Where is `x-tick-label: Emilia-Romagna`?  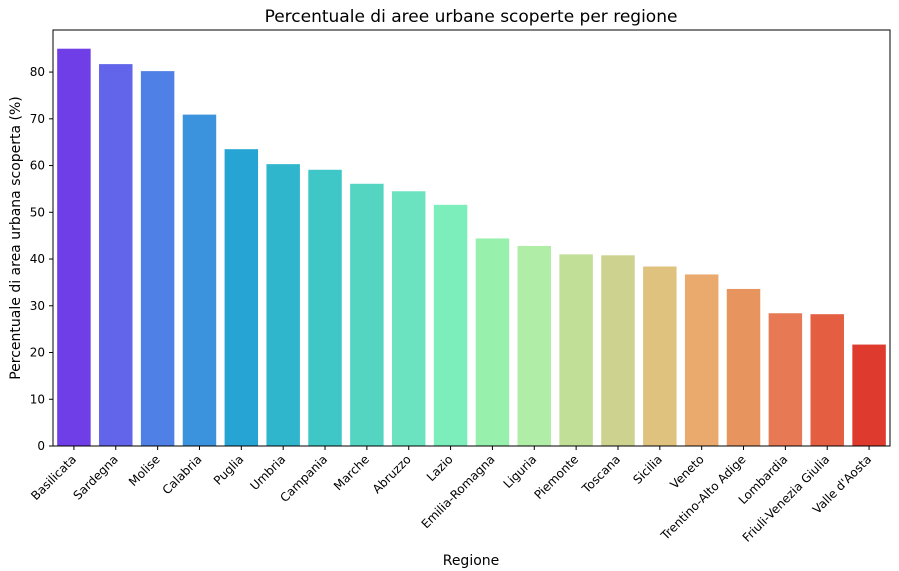
x-tick-label: Emilia-Romagna is located at coordinates (458, 491).